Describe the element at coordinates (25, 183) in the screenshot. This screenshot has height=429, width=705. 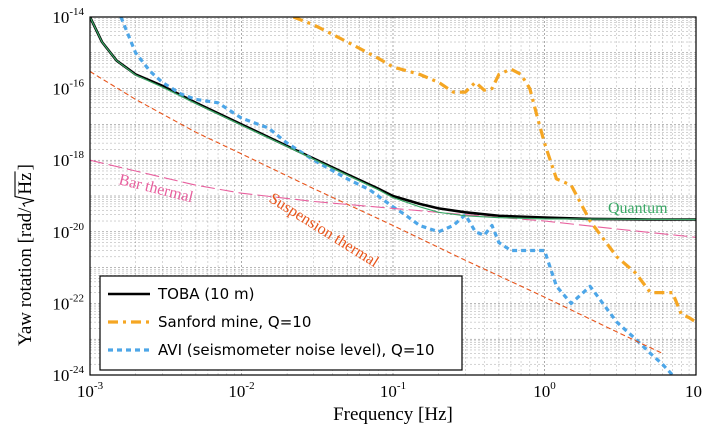
I see `y-axis-label-radicand: Hz` at that location.